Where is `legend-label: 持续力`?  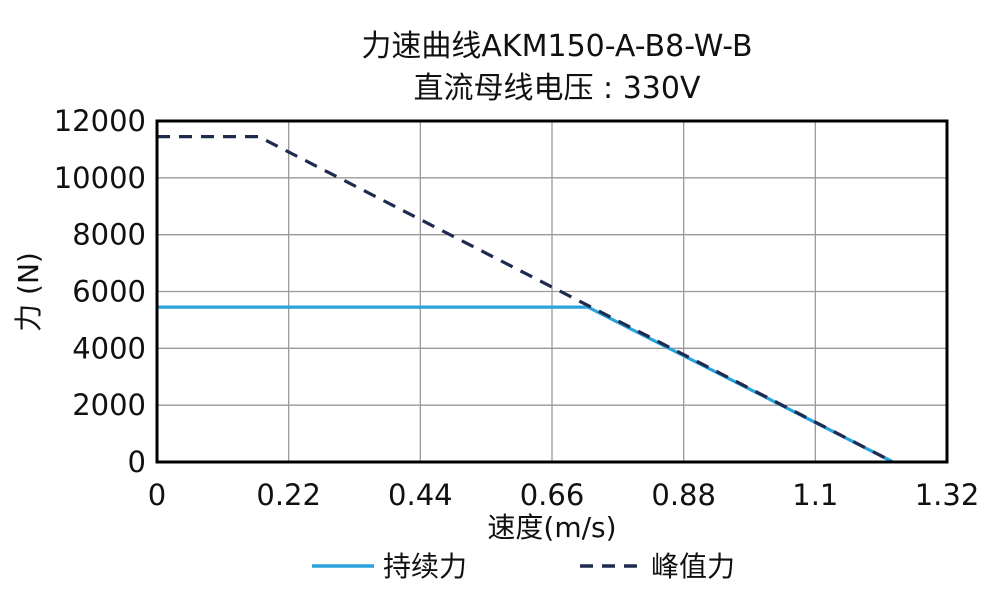 legend-label: 持续力 is located at coordinates (425, 566).